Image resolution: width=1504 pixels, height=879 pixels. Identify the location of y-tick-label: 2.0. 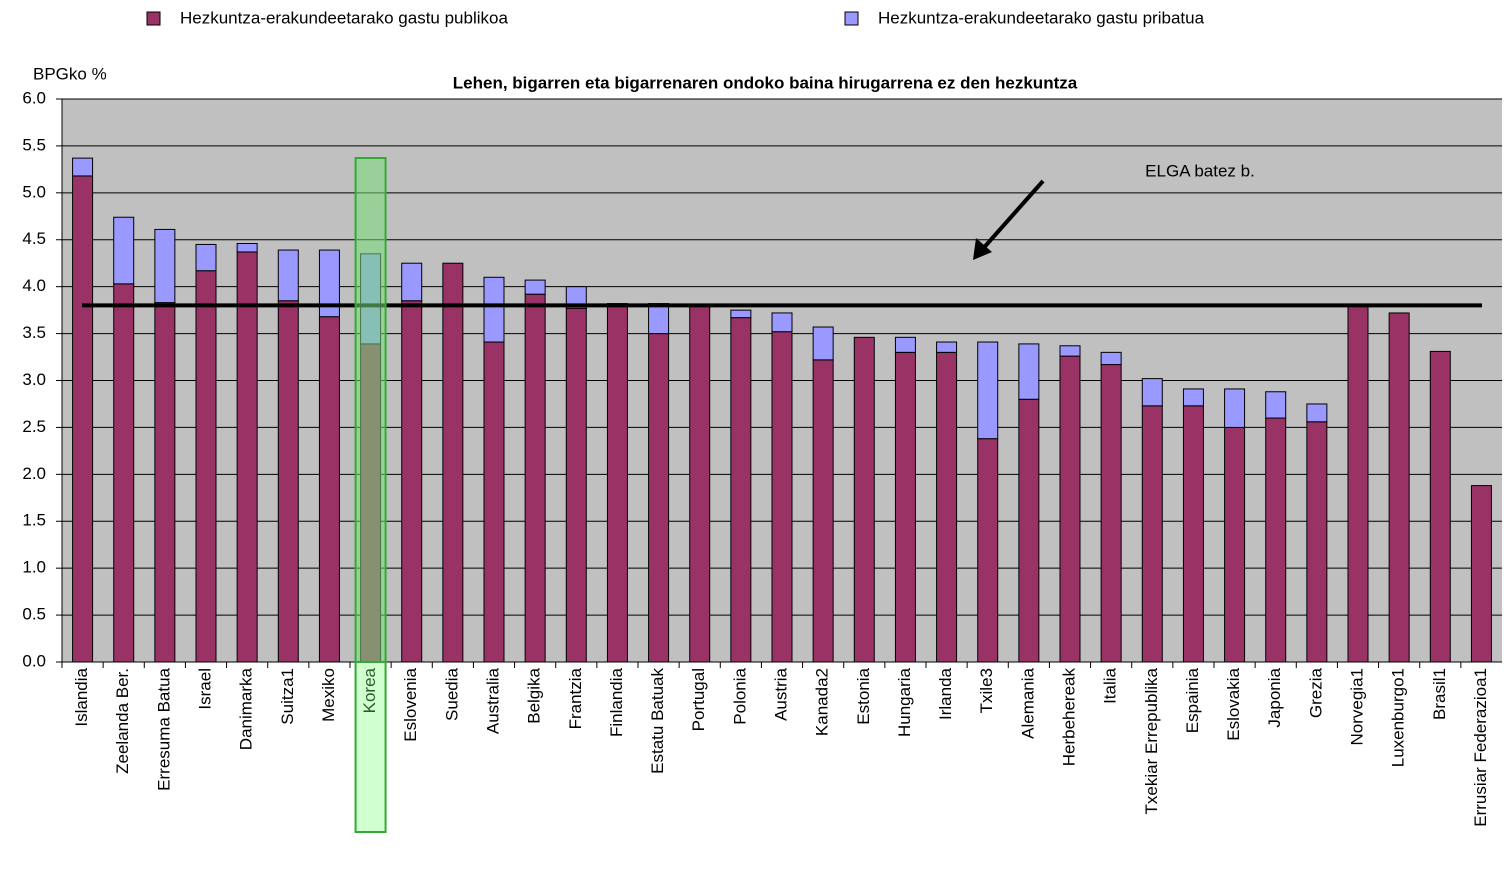
(34, 473).